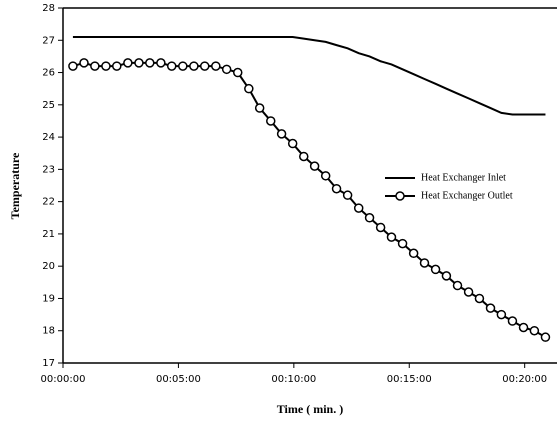 This screenshot has height=426, width=557. I want to click on legend-label: Heat Exchanger Inlet, so click(463, 177).